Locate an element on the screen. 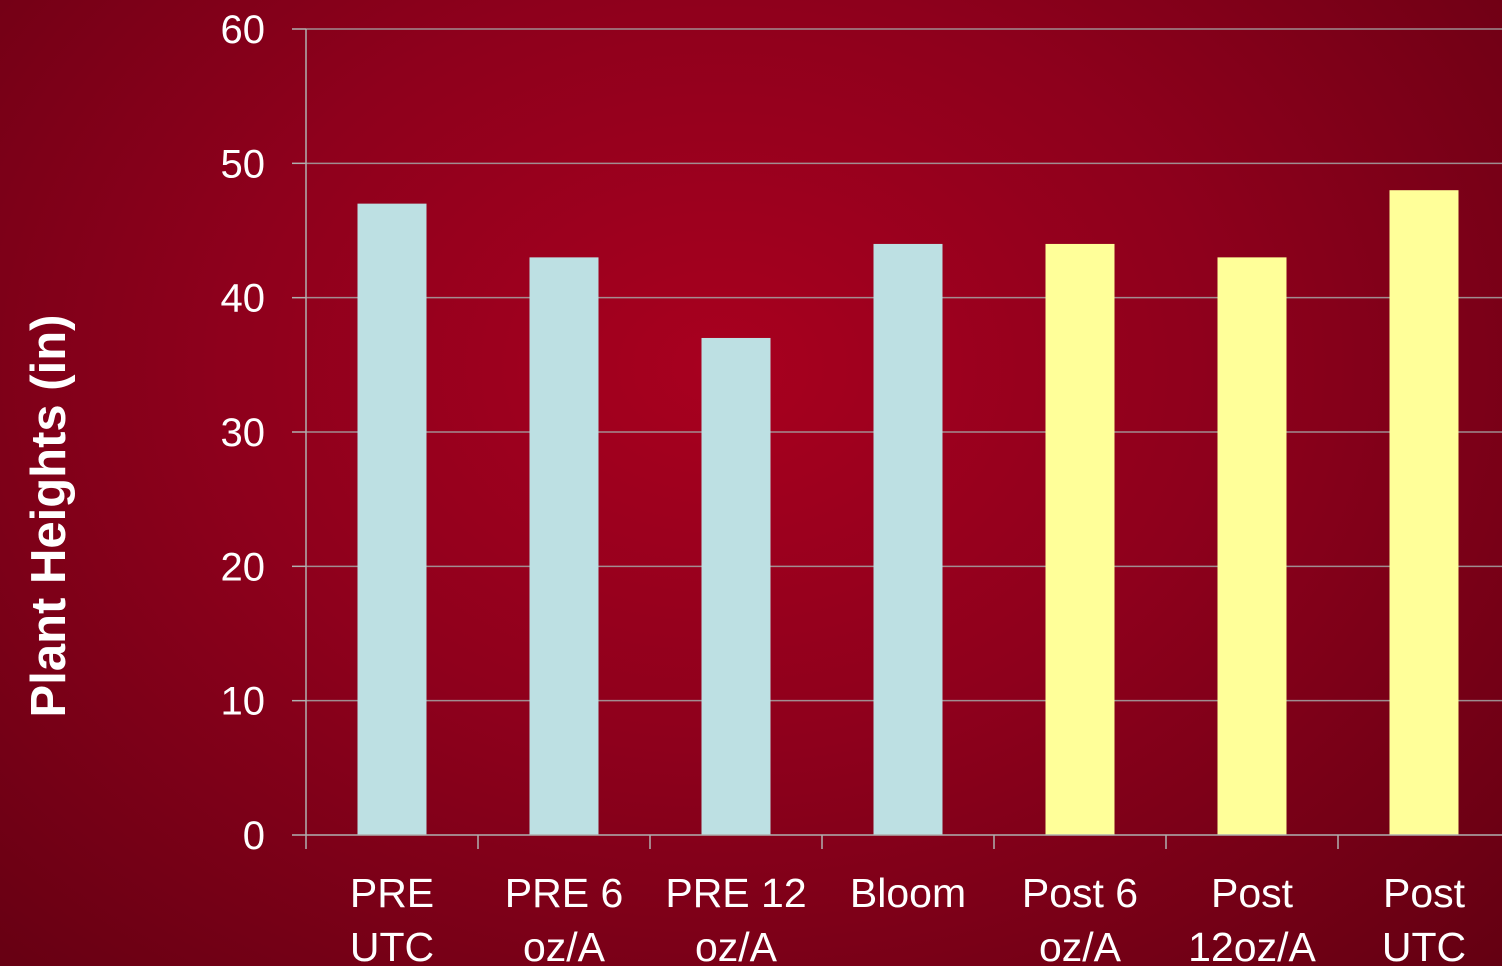 The height and width of the screenshot is (966, 1502). y-tick-label: 0 is located at coordinates (254, 836).